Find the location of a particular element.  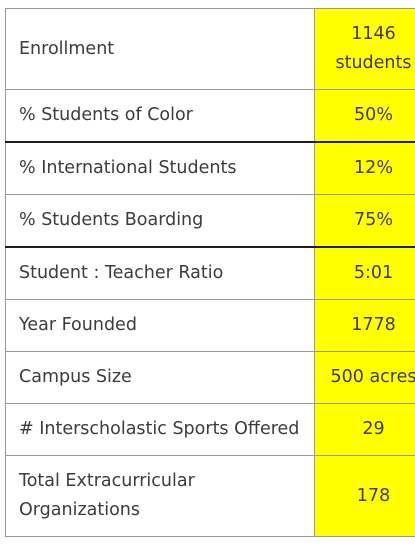

row-value: 12% is located at coordinates (364, 168).